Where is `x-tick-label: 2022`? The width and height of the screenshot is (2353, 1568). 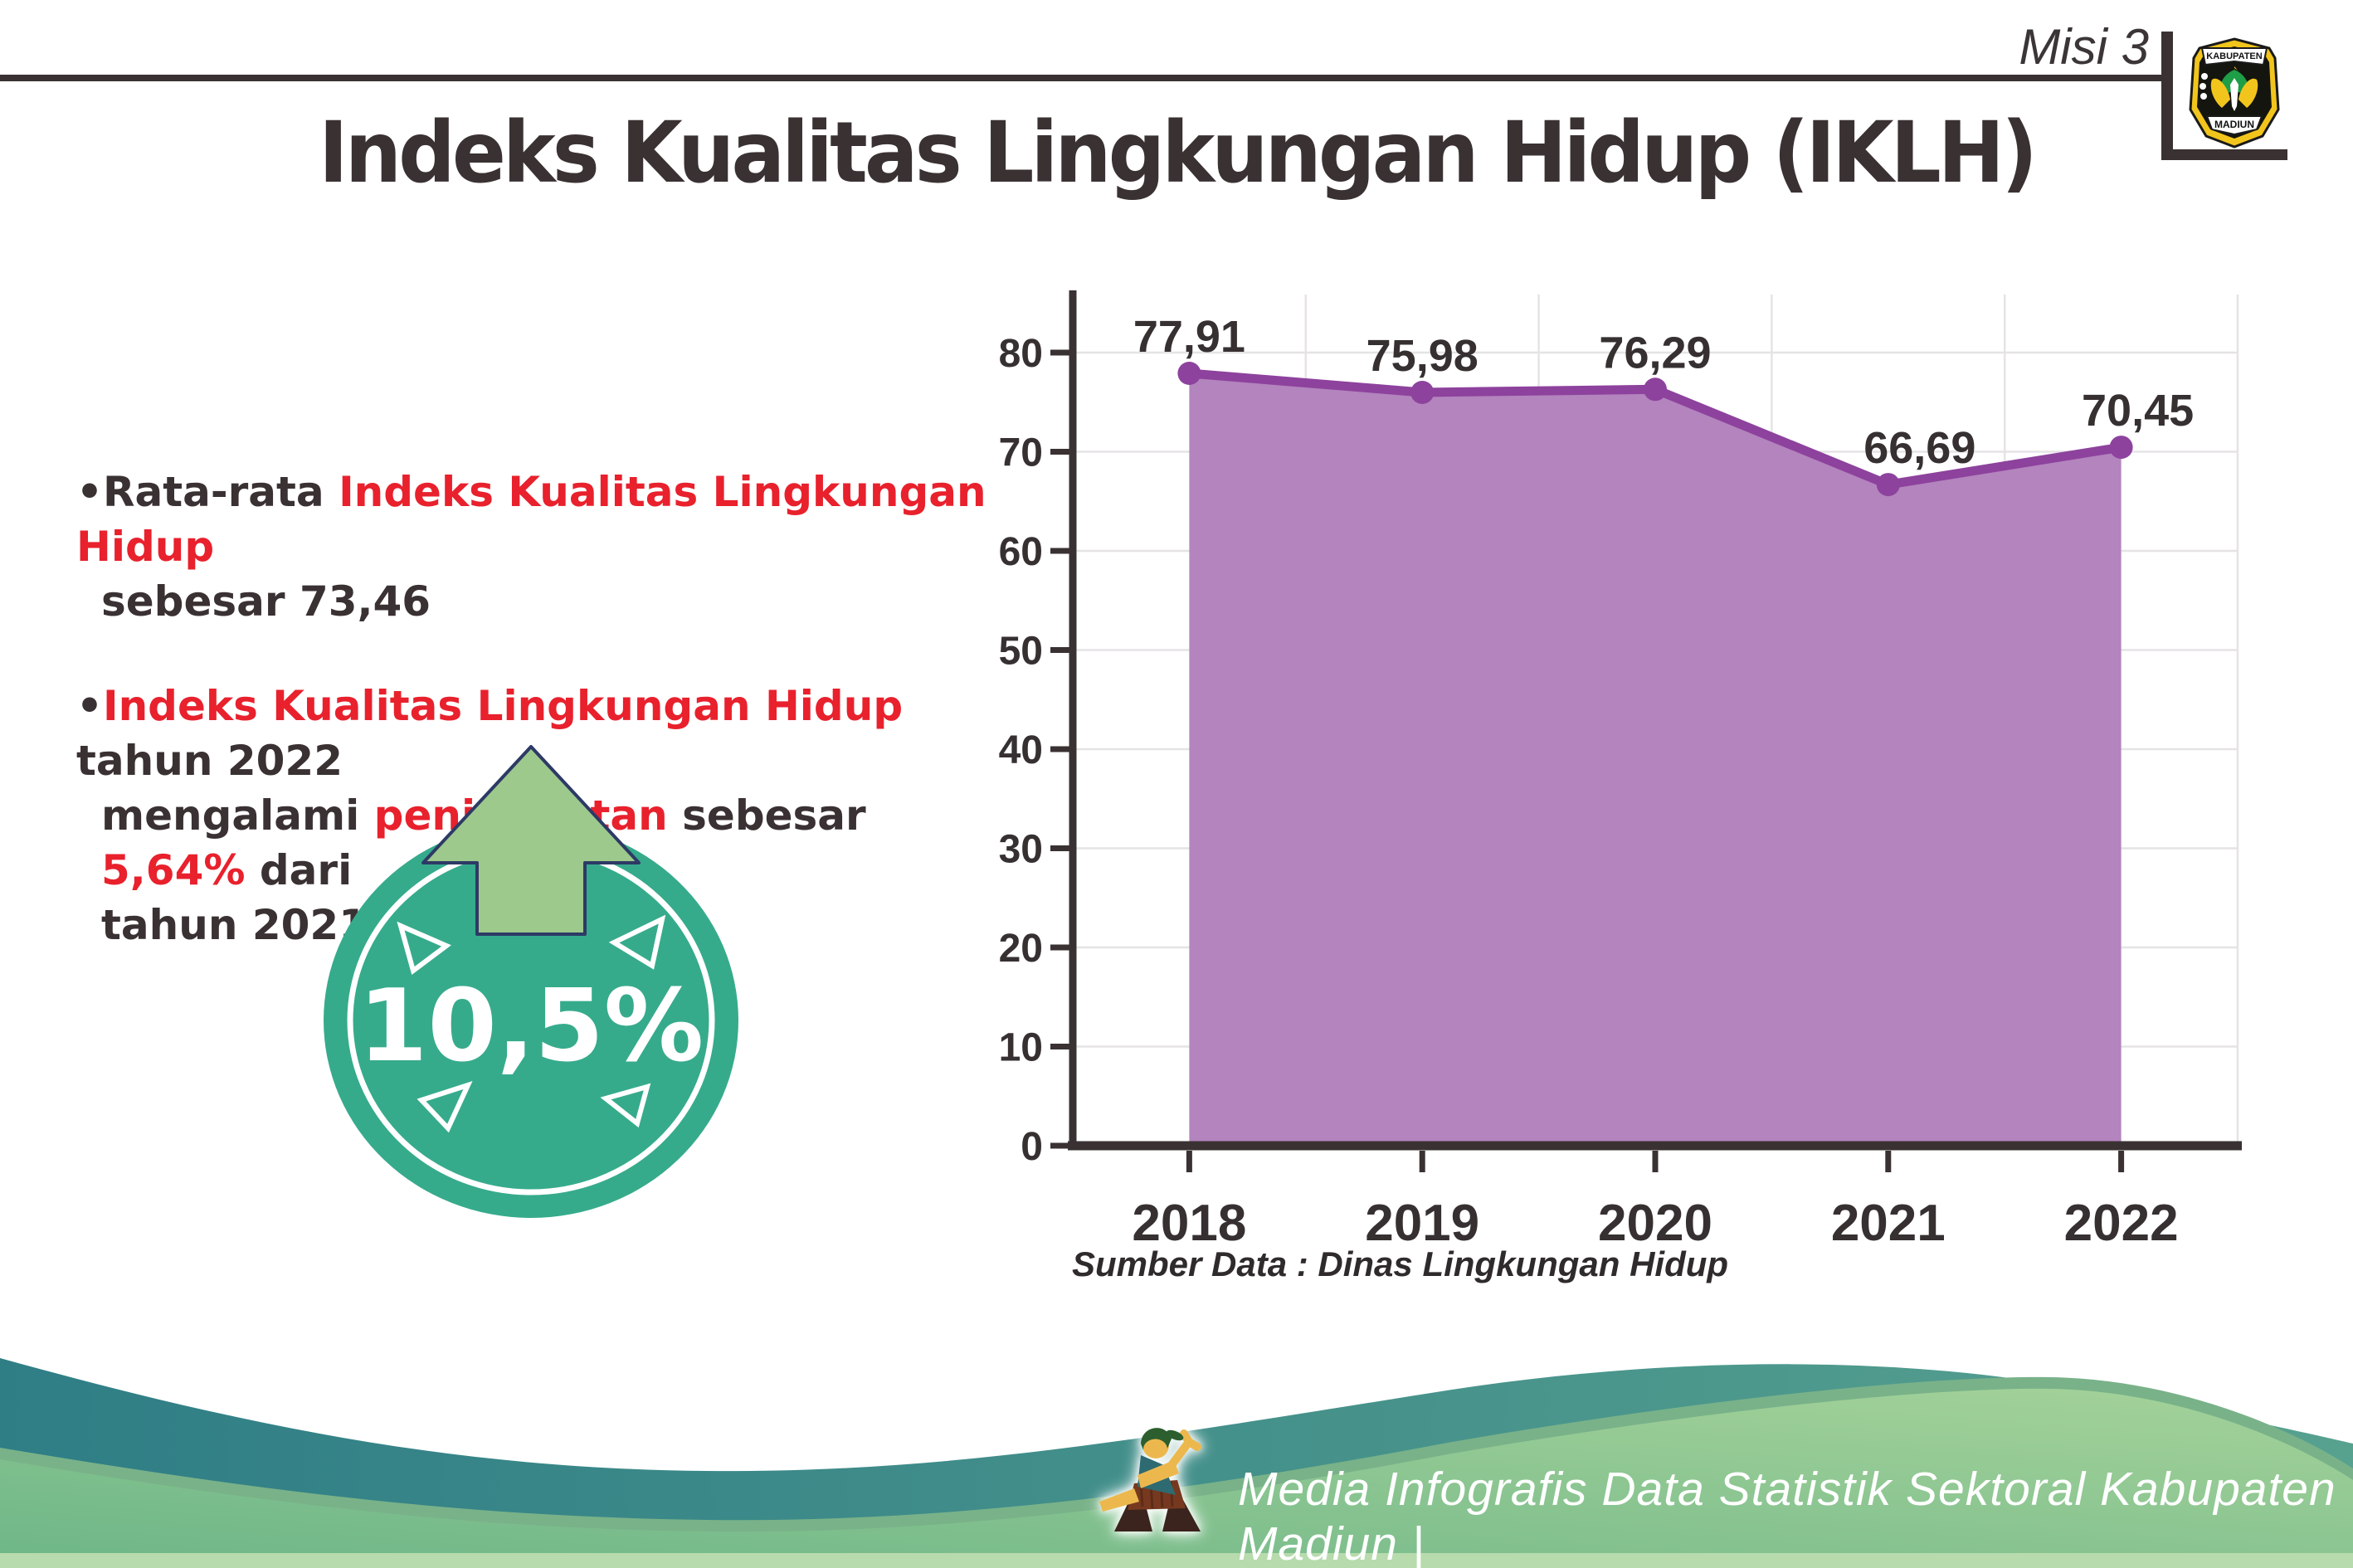
x-tick-label: 2022 is located at coordinates (2121, 1223).